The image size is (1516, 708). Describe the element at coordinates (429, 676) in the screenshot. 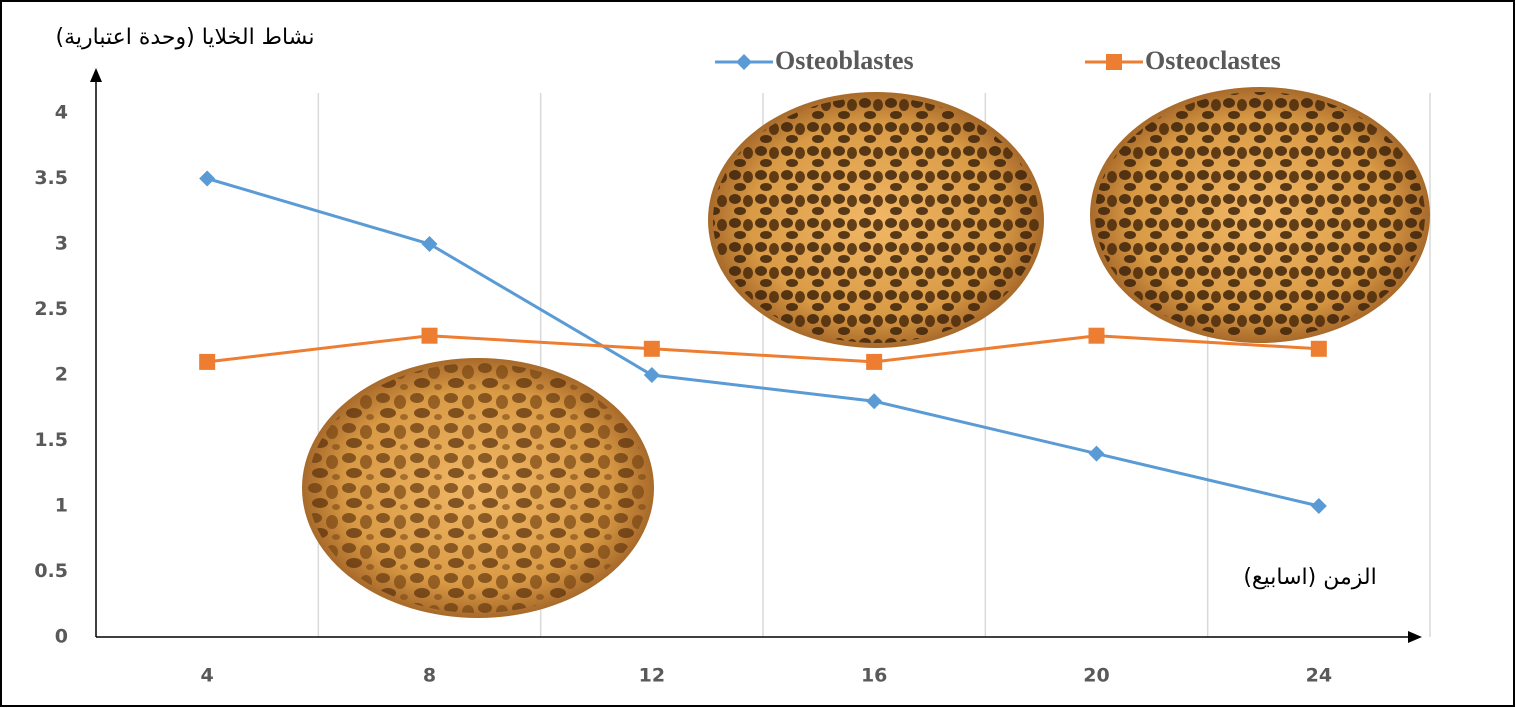

I see `x-tick-label: 8` at that location.